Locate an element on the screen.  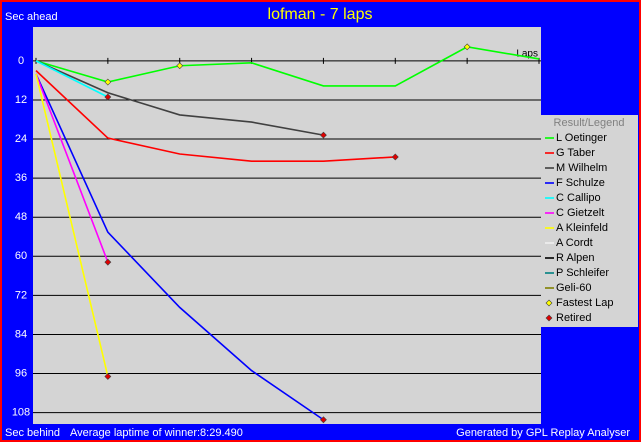
legend-label: L Oetinger is located at coordinates (581, 138).